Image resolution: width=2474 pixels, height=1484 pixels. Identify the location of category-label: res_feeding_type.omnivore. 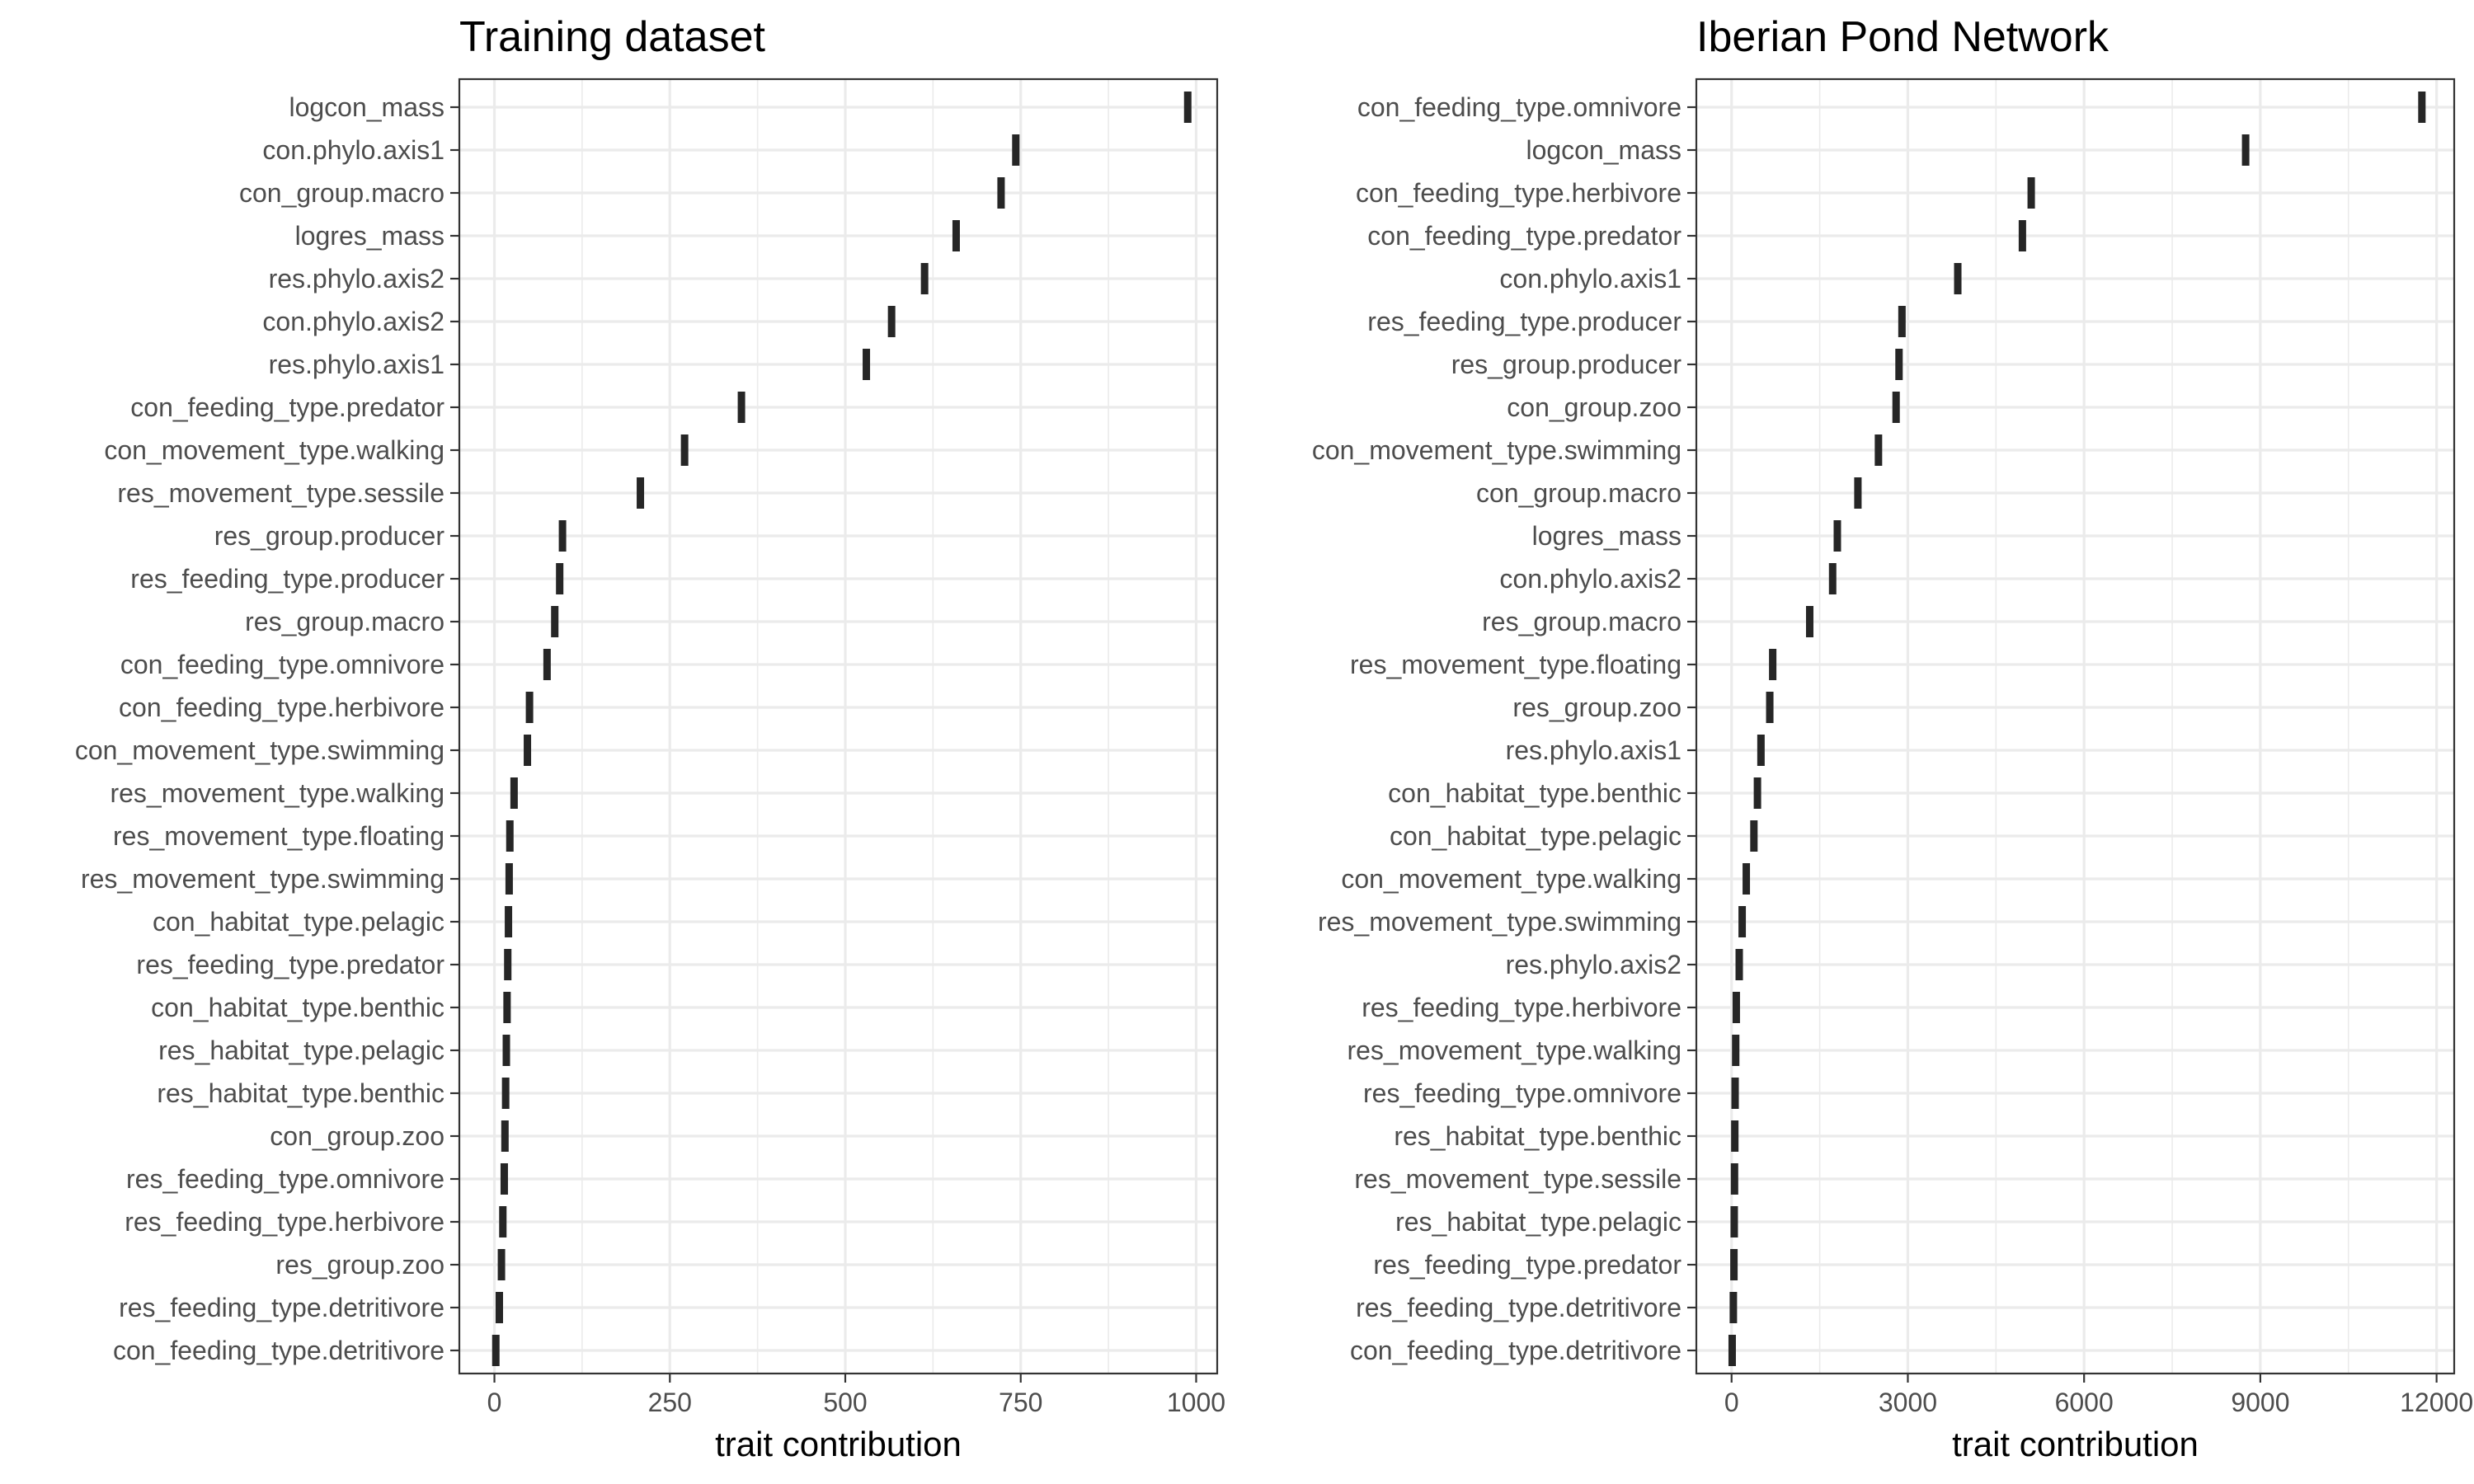
(285, 1179).